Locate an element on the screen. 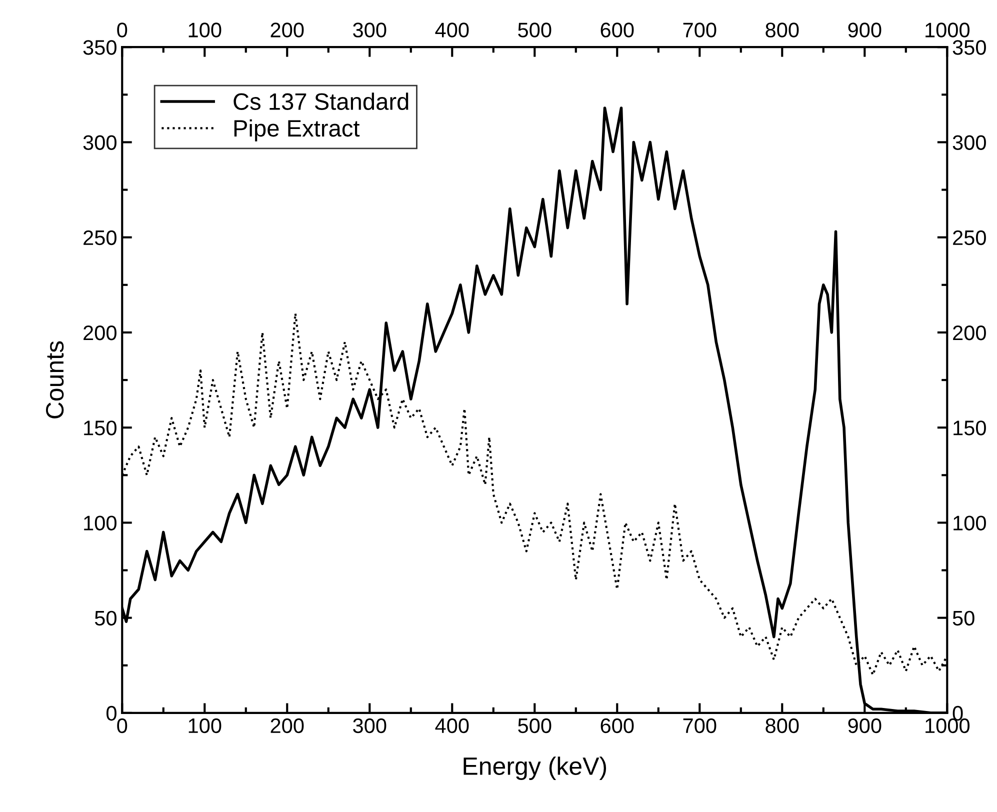  x2-tick-label: 400 is located at coordinates (452, 30).